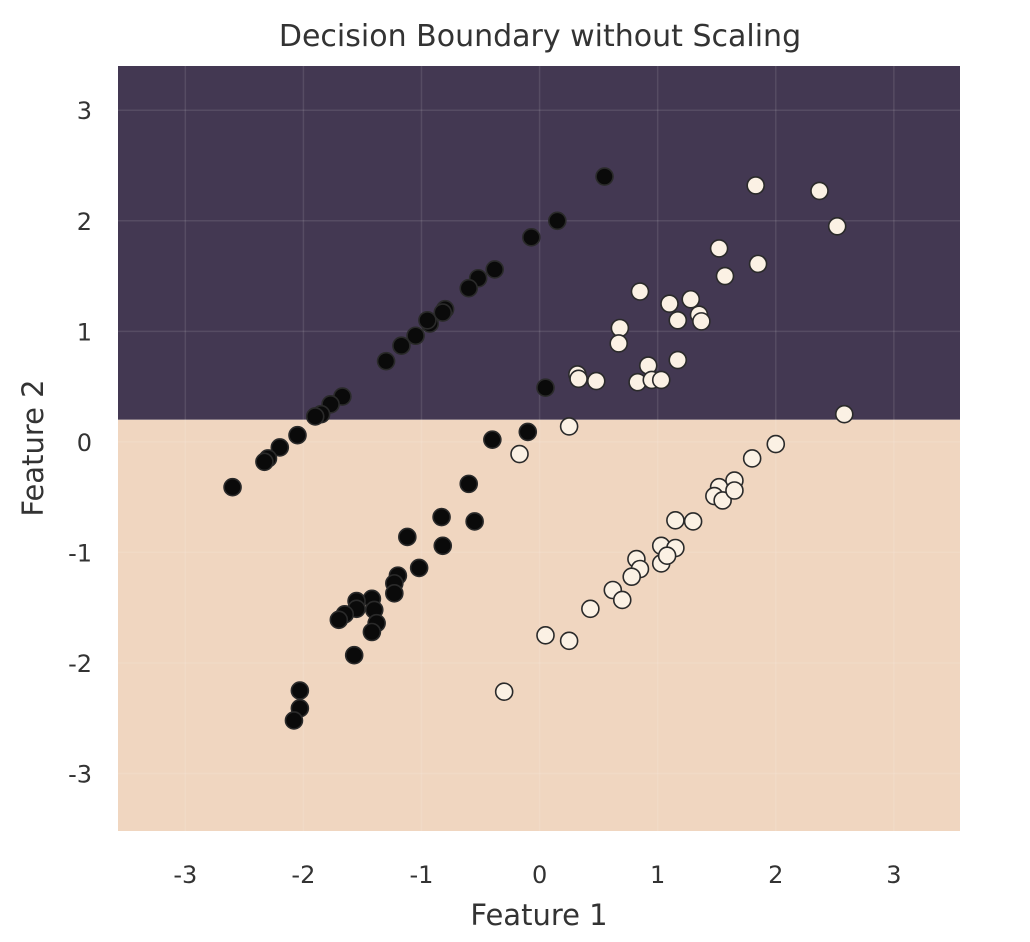 The image size is (1030, 942). I want to click on y-axis-label: Feature 2, so click(33, 447).